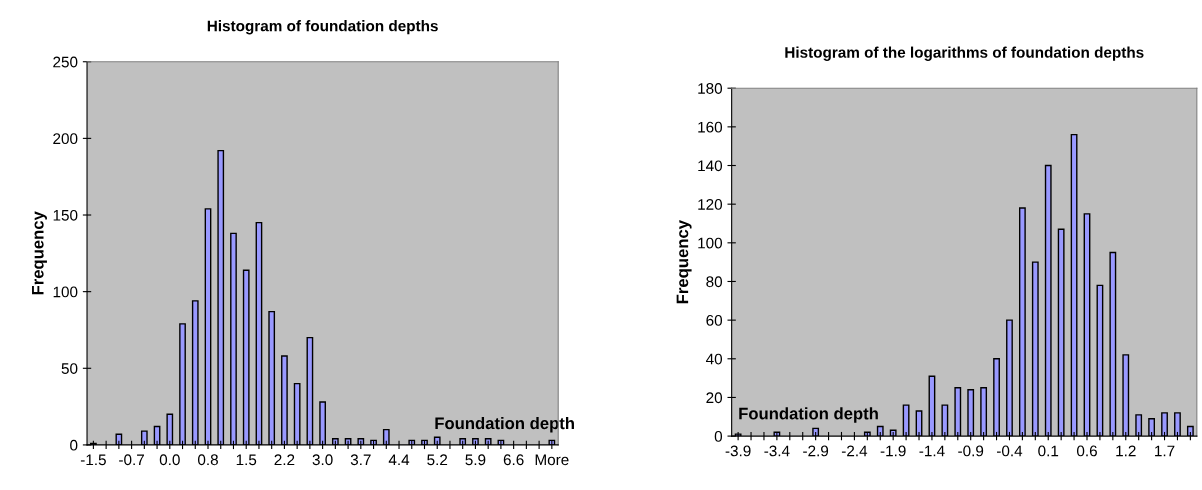 The width and height of the screenshot is (1202, 490). What do you see at coordinates (513, 460) in the screenshot?
I see `x-tick-label: 6.6` at bounding box center [513, 460].